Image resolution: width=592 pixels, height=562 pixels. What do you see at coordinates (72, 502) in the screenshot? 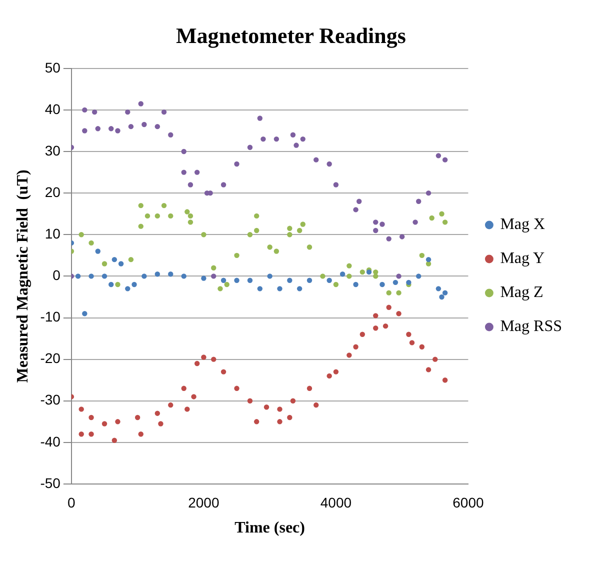
I see `x-tick-label: 0` at bounding box center [72, 502].